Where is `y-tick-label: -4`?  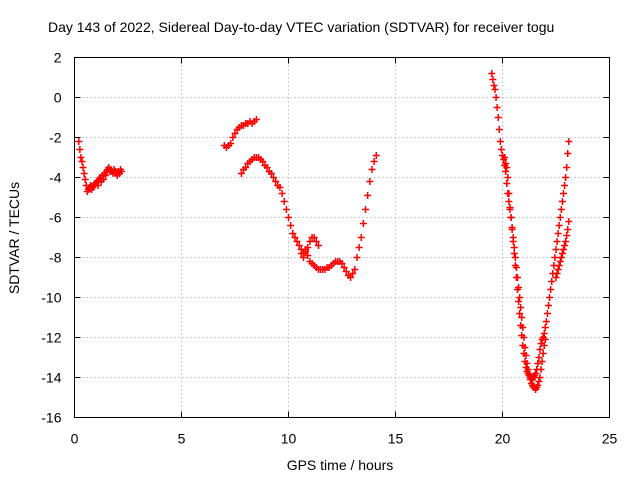
y-tick-label: -4 is located at coordinates (55, 178).